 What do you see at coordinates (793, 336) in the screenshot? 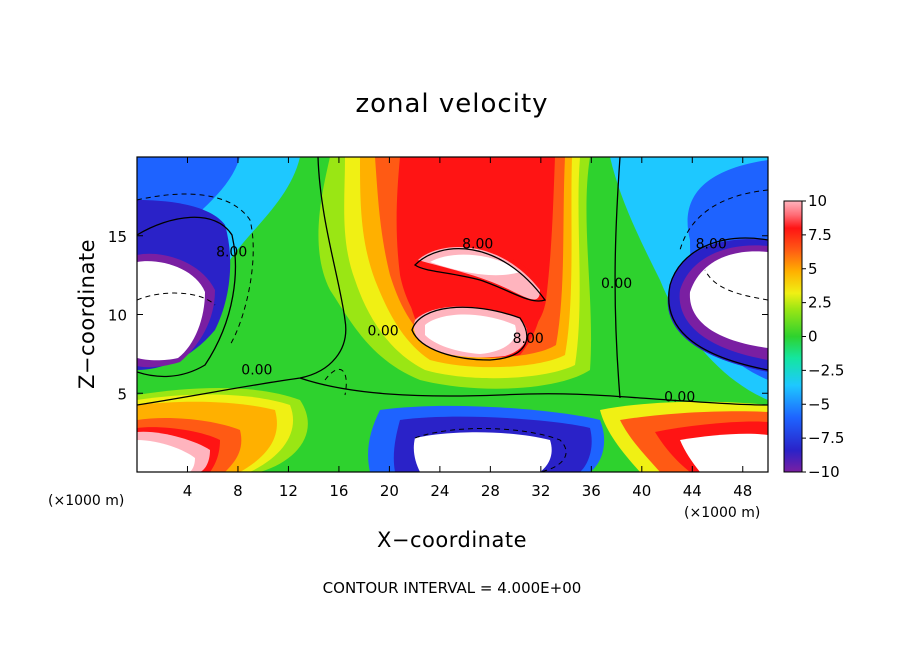
I see `colorbar` at bounding box center [793, 336].